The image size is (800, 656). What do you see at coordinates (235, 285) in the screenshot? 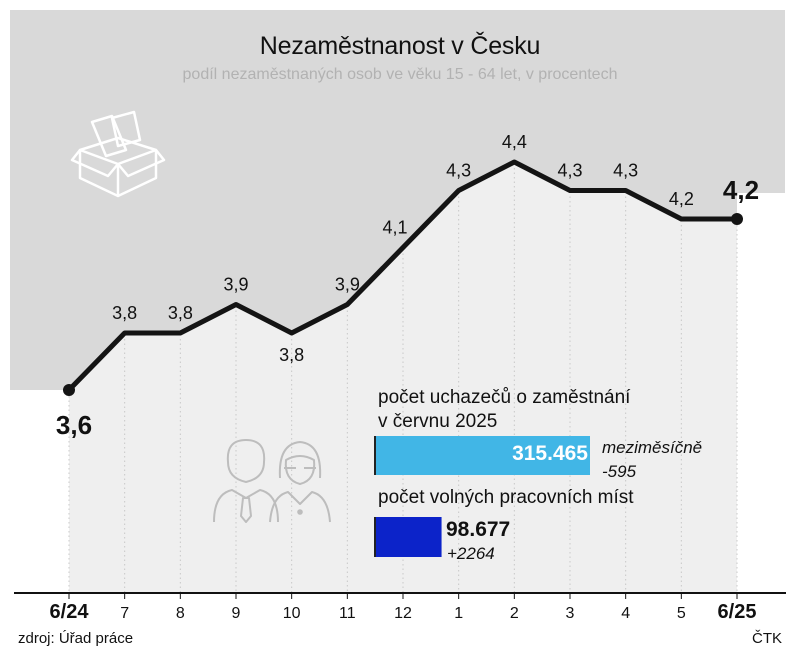
I see `data-label-3: 3,9` at bounding box center [235, 285].